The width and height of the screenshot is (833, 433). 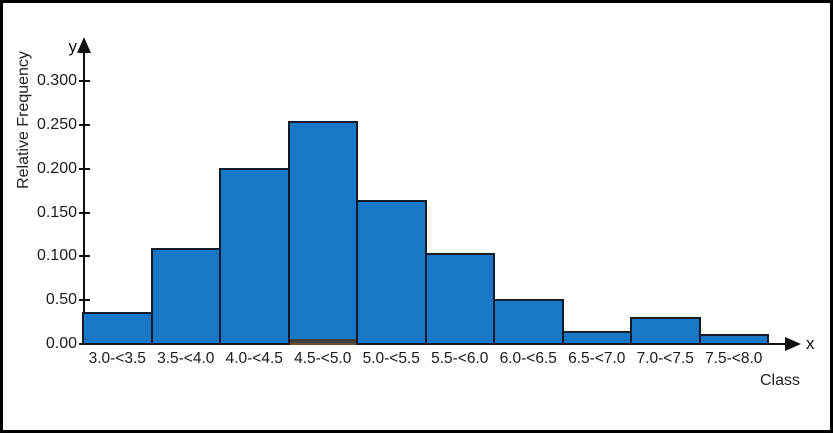 I want to click on histogram-bar-6.0-<6.5, so click(x=528, y=322).